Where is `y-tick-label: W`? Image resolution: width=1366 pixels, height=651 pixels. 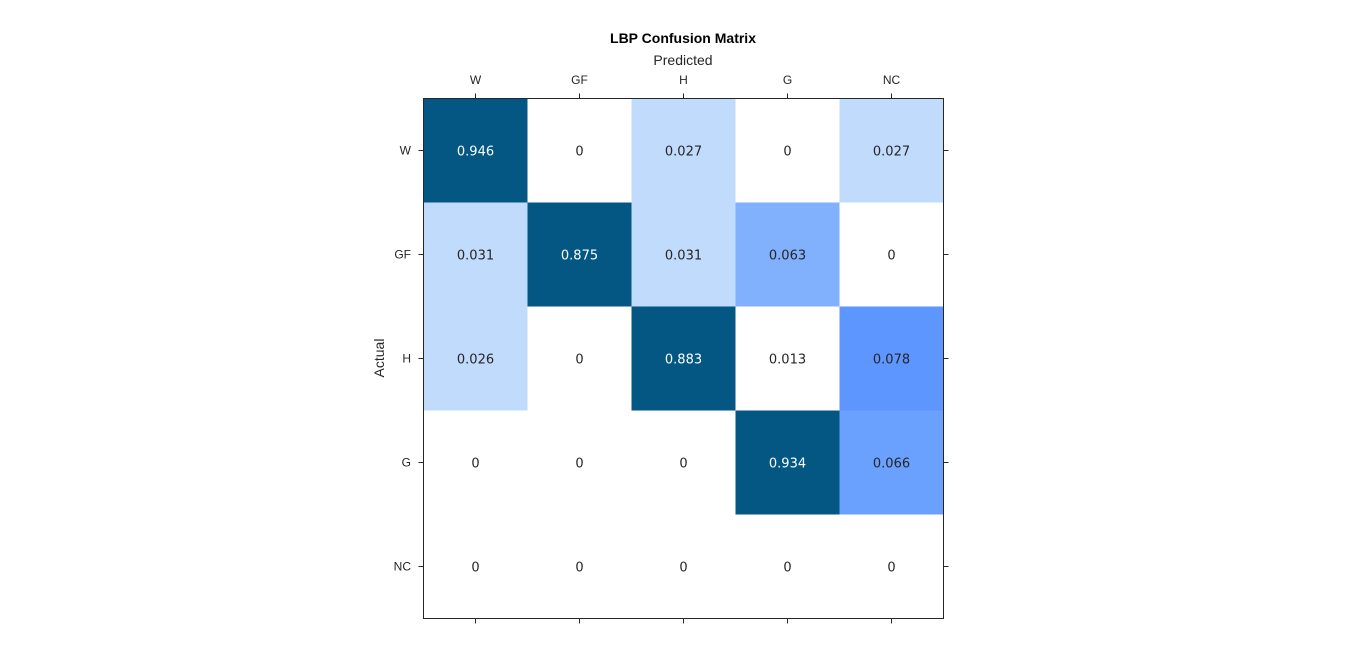 y-tick-label: W is located at coordinates (406, 151).